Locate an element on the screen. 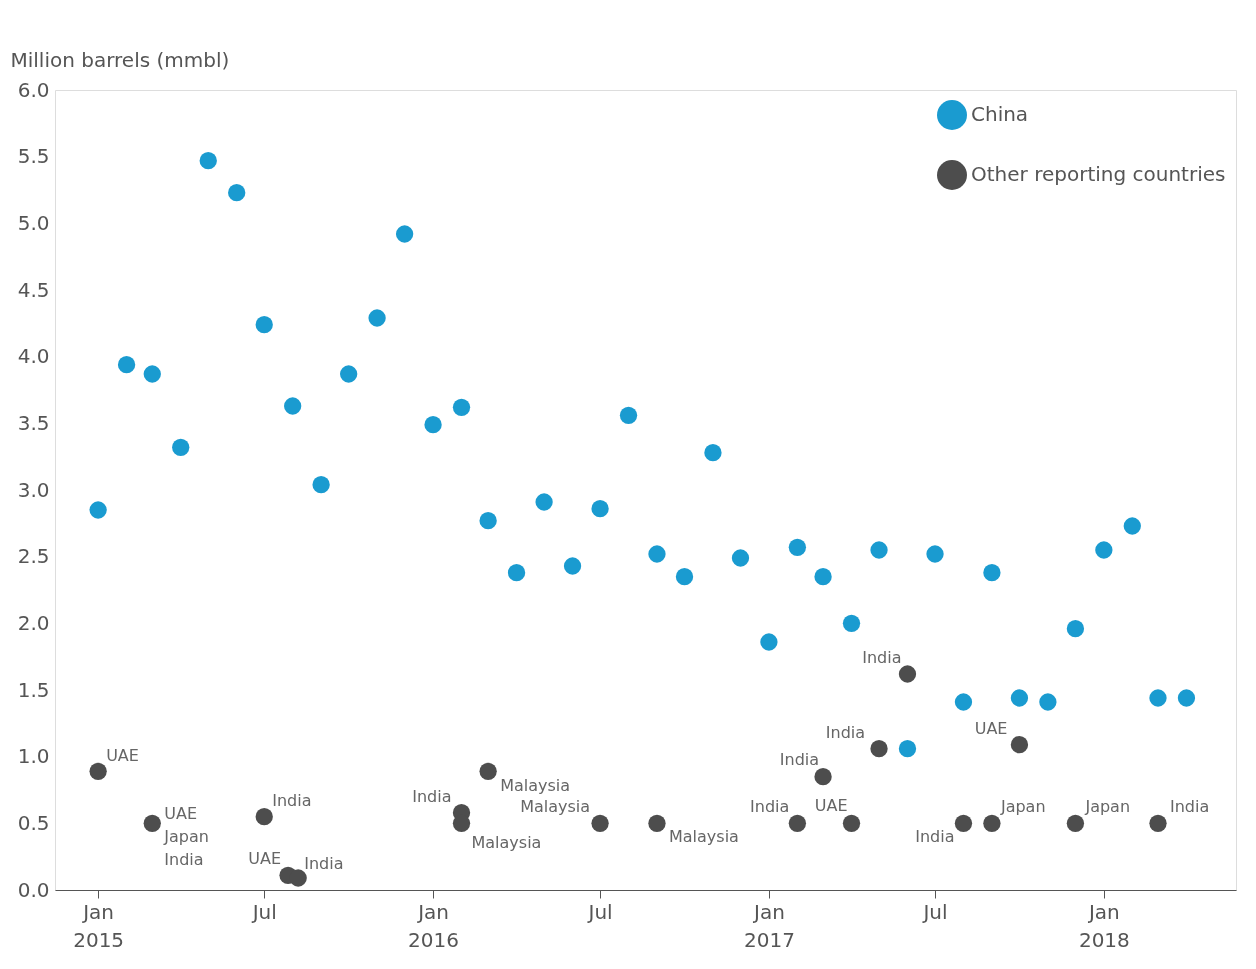 Image resolution: width=1256 pixels, height=969 pixels. legend-label: China is located at coordinates (1000, 114).